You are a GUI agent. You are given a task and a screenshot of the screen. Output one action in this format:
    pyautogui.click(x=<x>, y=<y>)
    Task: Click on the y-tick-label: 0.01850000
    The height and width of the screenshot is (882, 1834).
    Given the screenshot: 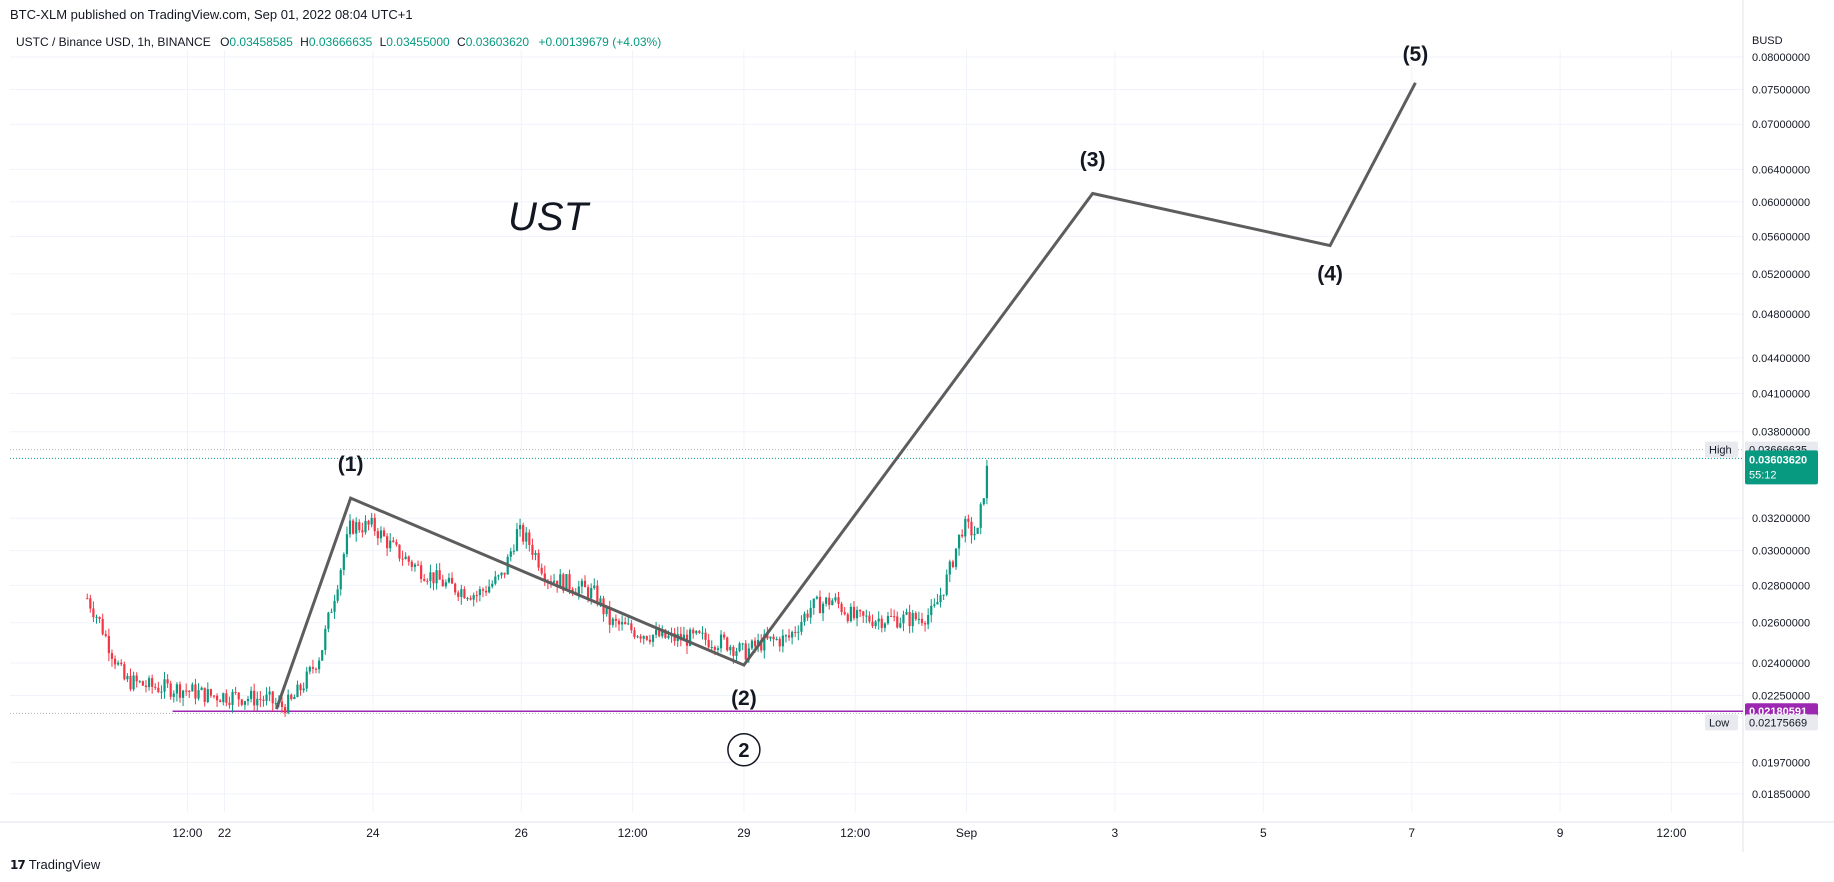 What is the action you would take?
    pyautogui.click(x=1781, y=795)
    